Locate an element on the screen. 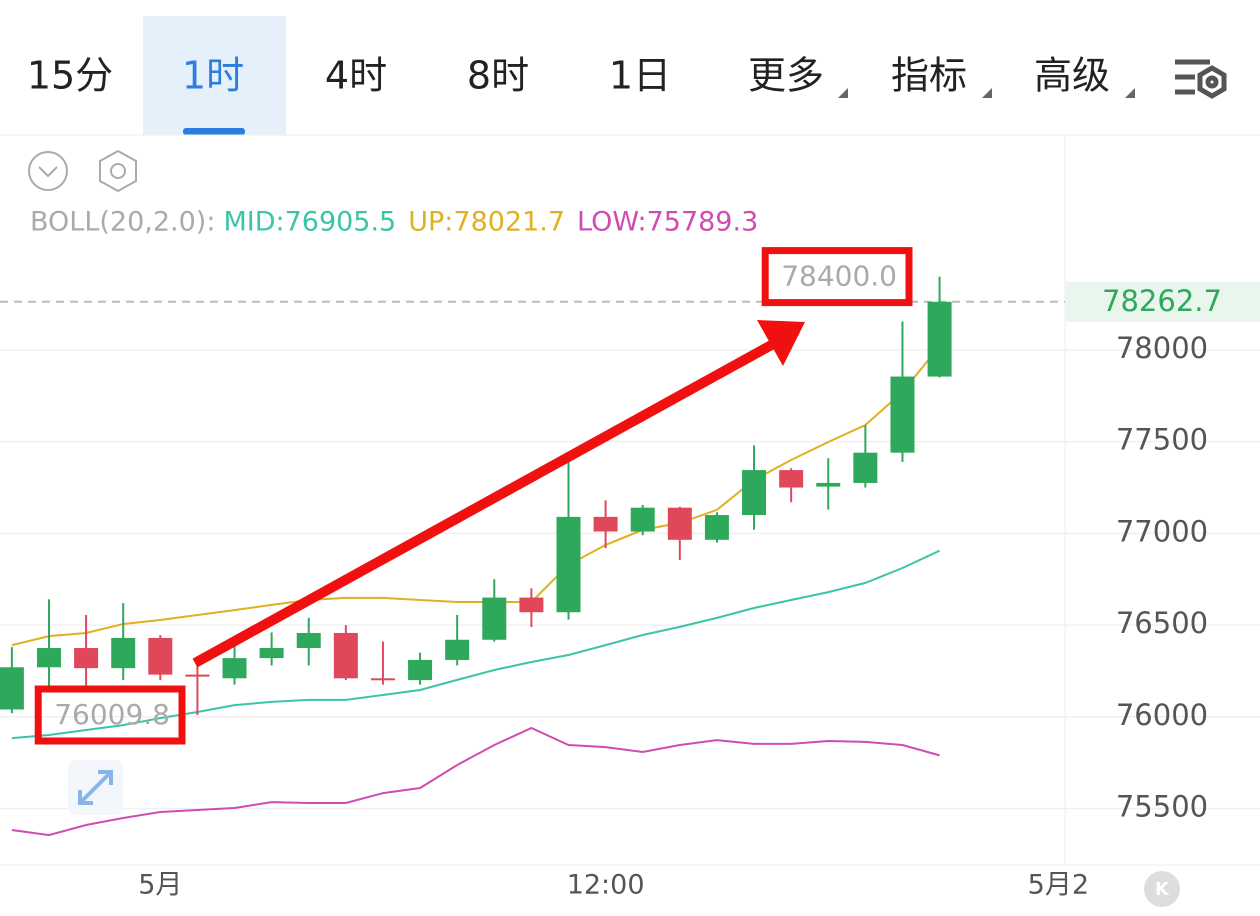 The height and width of the screenshot is (916, 1260). legend-entry: LOW:75789.3 is located at coordinates (667, 222).